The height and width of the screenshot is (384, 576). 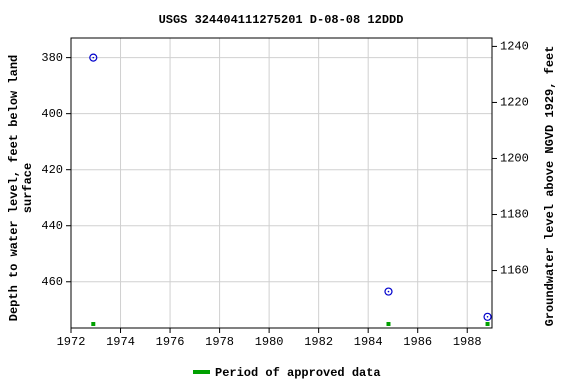 What do you see at coordinates (52, 226) in the screenshot?
I see `y-tick-label: 440` at bounding box center [52, 226].